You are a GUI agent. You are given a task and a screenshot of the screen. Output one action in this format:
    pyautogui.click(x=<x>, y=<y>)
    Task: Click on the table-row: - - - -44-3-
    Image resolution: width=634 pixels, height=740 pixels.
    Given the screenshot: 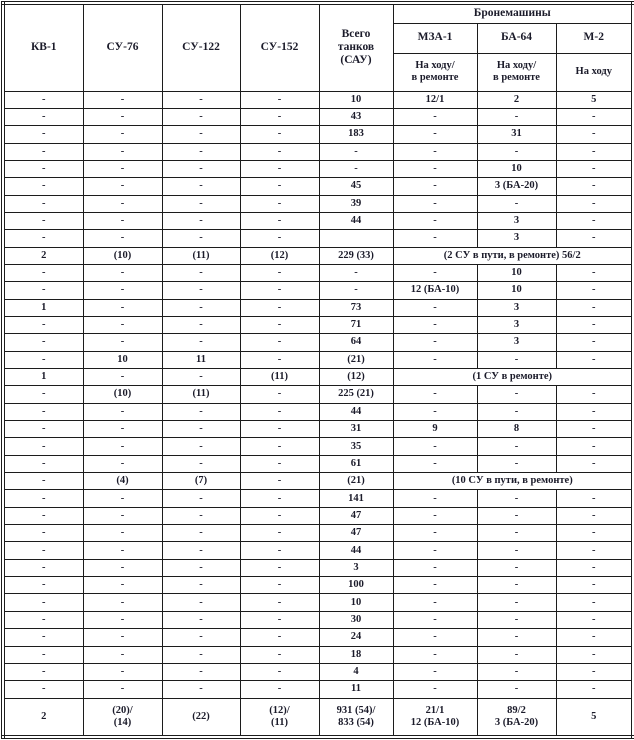 What is the action you would take?
    pyautogui.click(x=318, y=221)
    